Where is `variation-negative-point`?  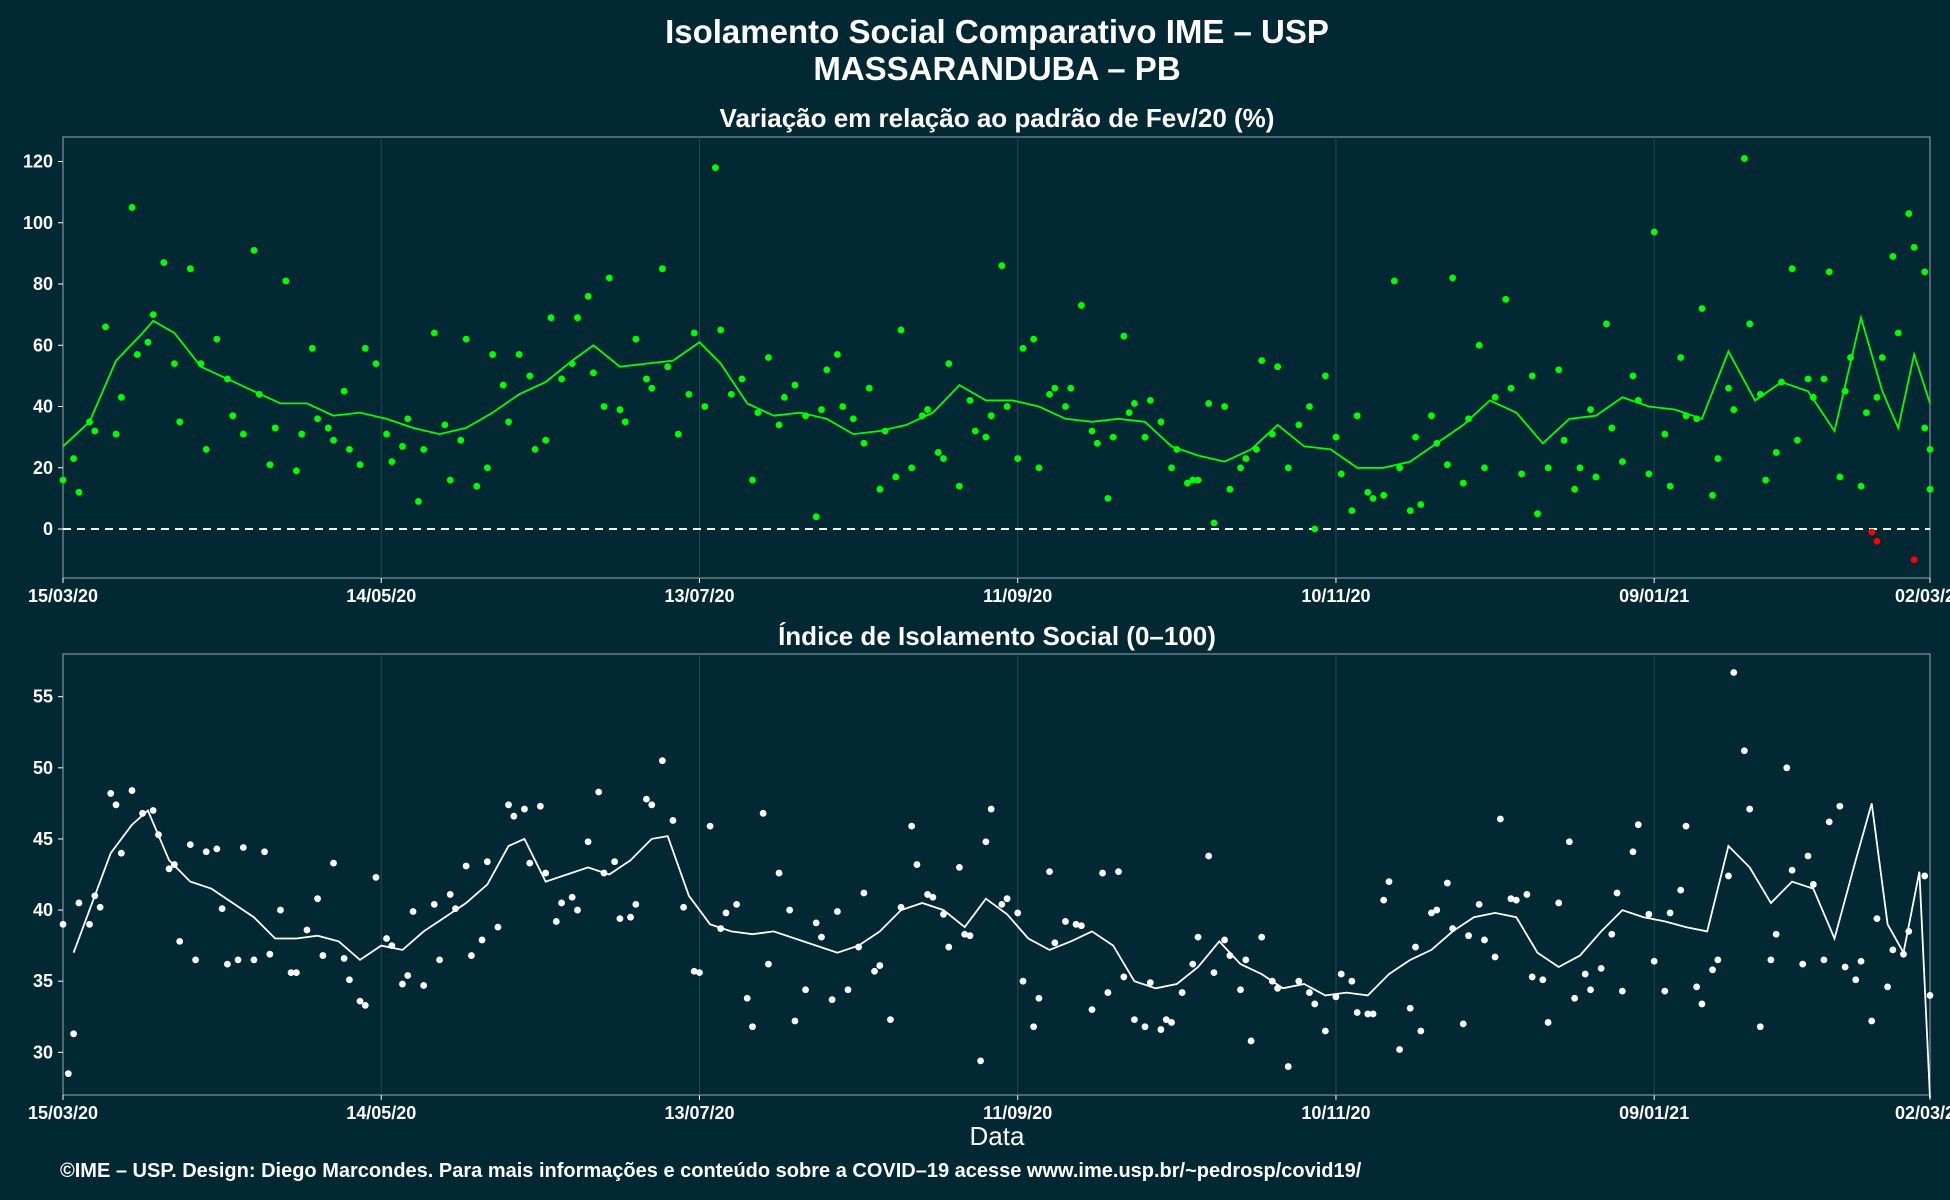
variation-negative-point is located at coordinates (1914, 560).